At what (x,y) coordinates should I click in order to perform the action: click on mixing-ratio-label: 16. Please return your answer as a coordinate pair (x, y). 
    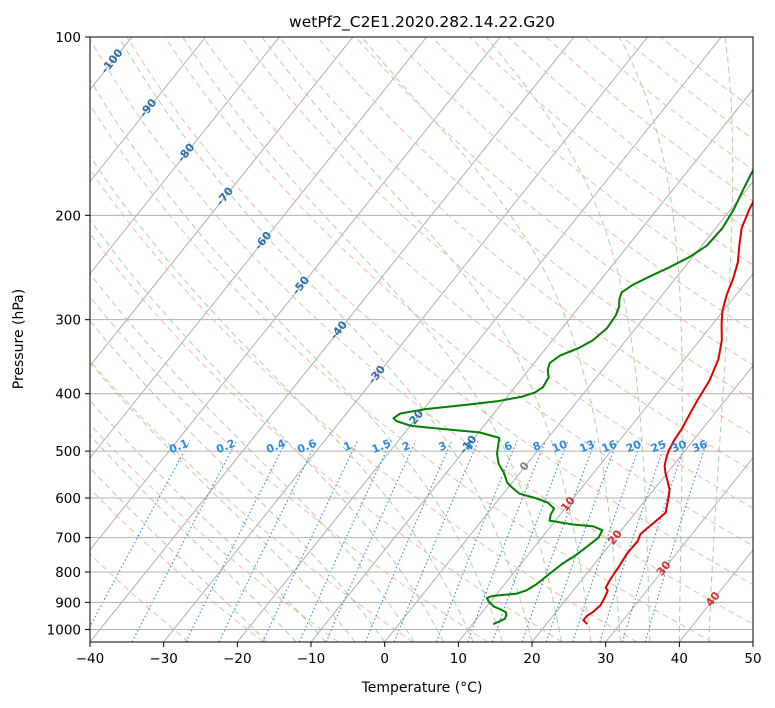
    Looking at the image, I should click on (609, 446).